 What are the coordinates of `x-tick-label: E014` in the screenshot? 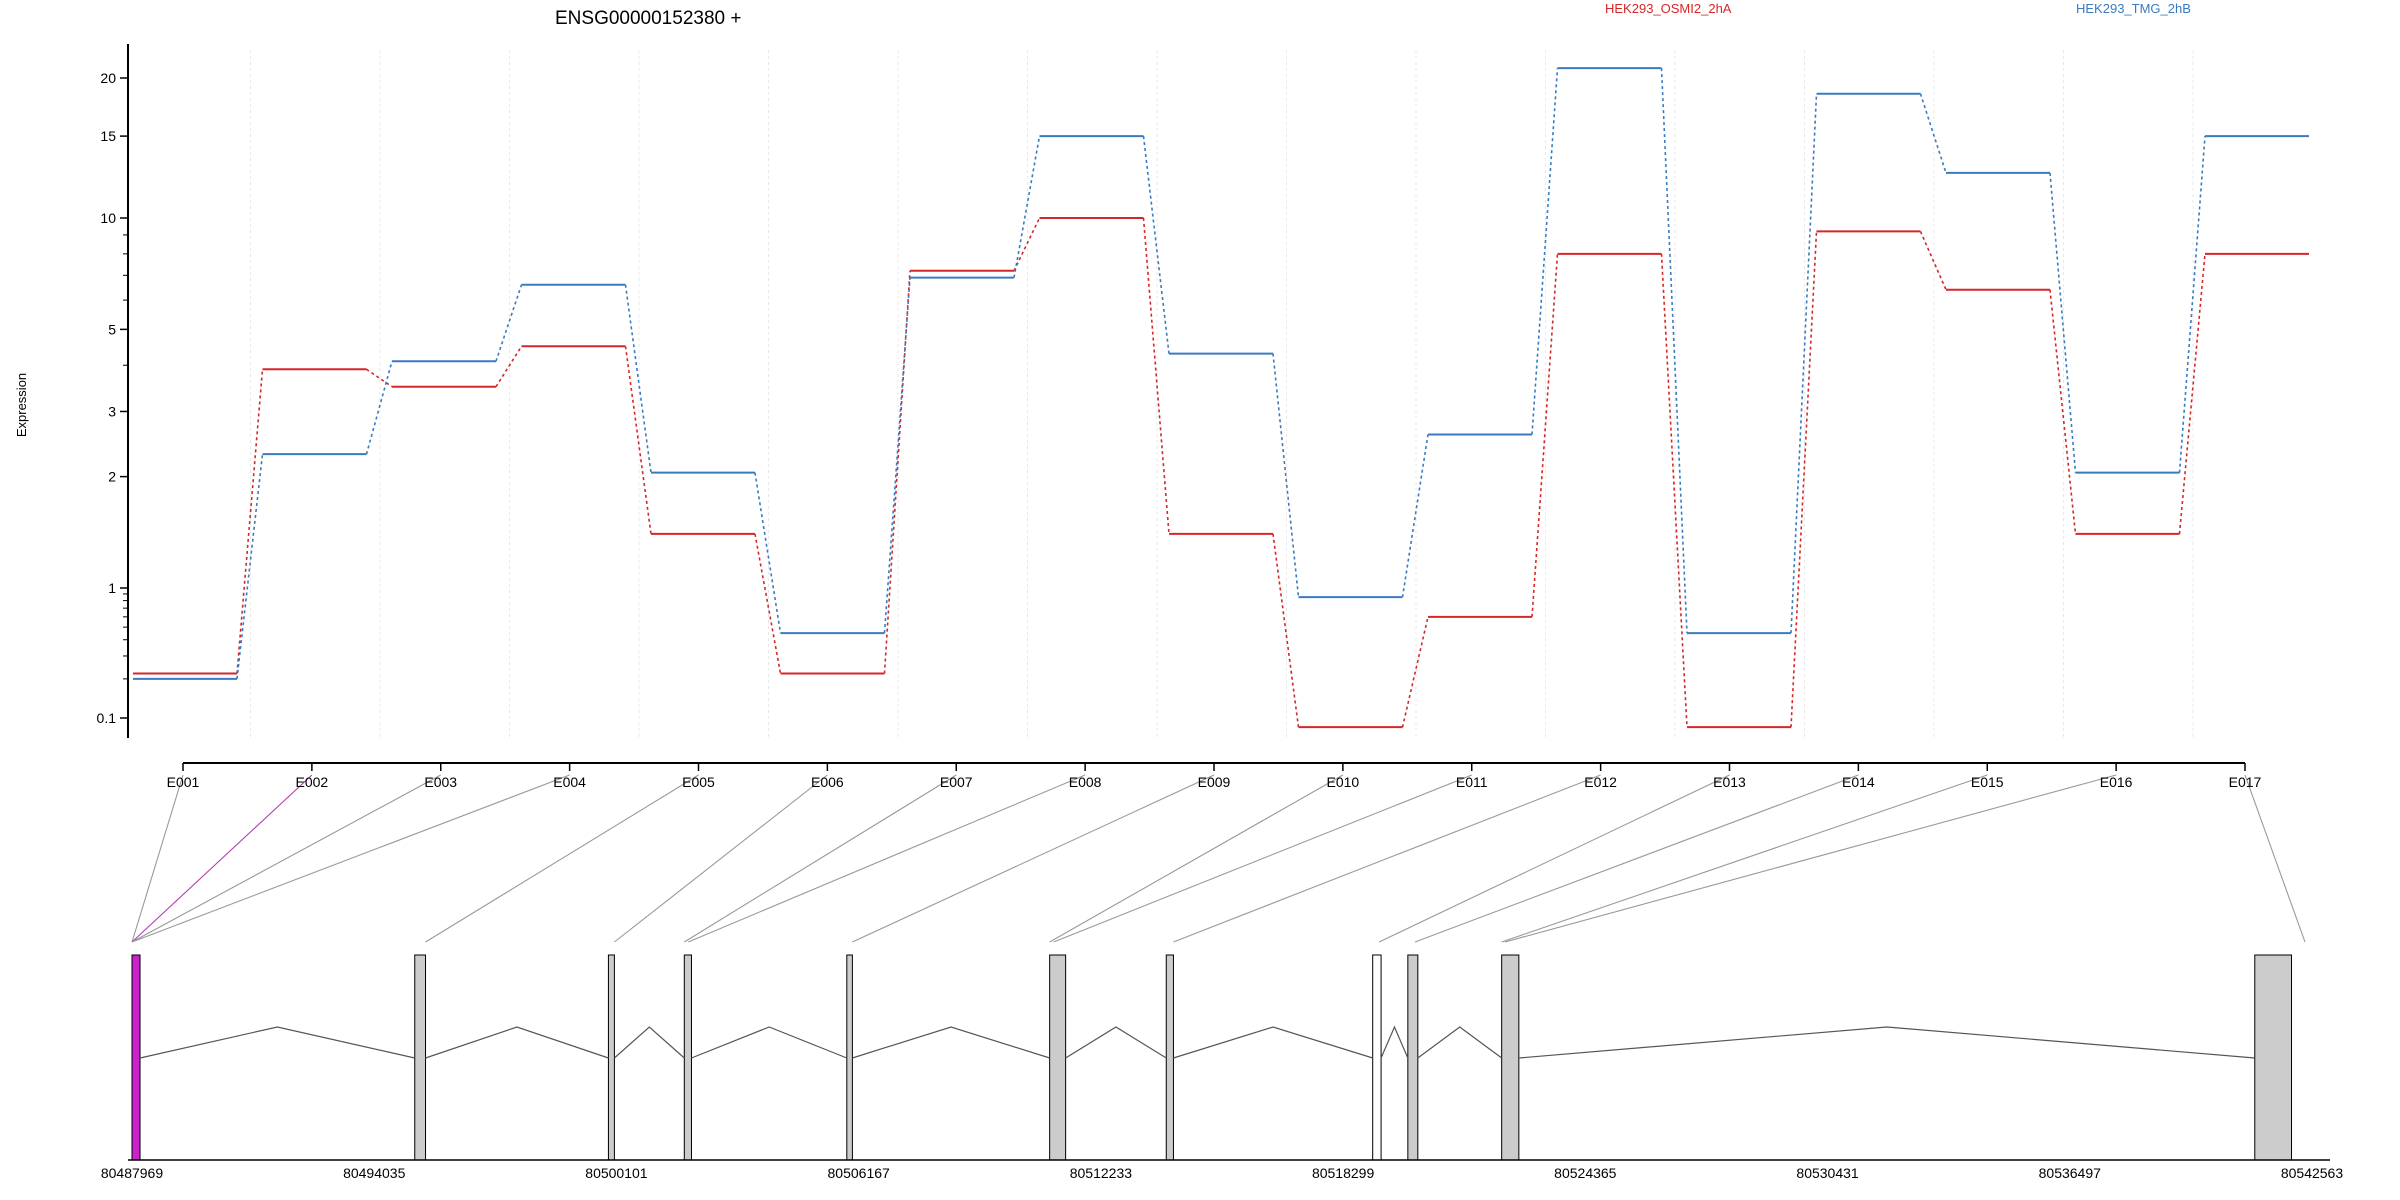 It's located at (1858, 782).